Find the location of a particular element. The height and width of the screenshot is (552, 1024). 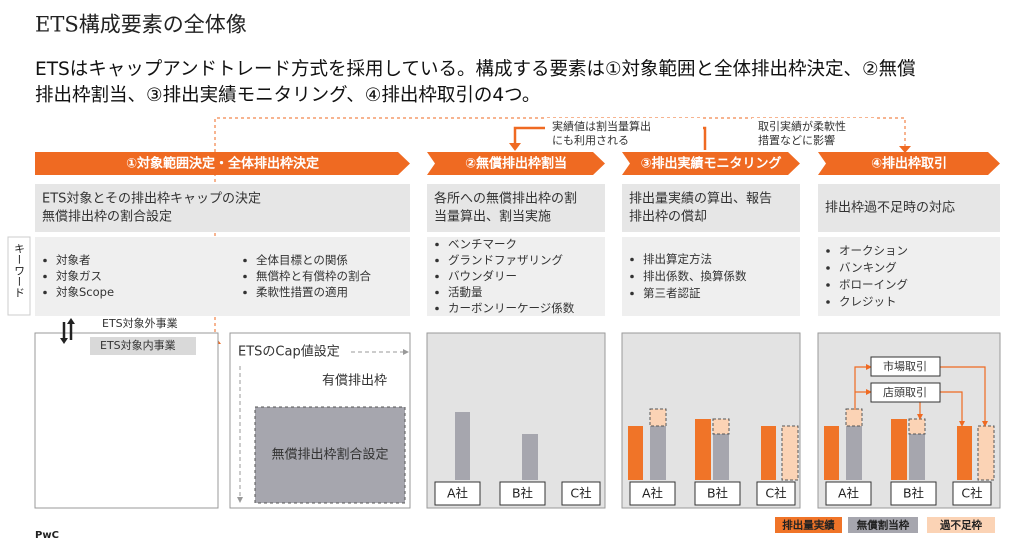

callout-text: にも利用される is located at coordinates (590, 140).